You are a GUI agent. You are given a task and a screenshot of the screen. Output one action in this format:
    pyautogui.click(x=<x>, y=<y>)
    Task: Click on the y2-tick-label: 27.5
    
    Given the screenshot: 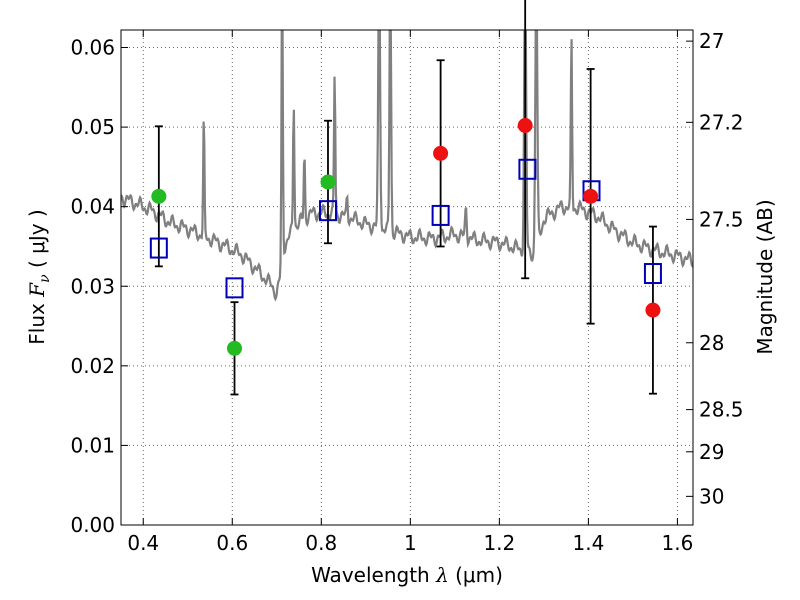 What is the action you would take?
    pyautogui.click(x=721, y=219)
    